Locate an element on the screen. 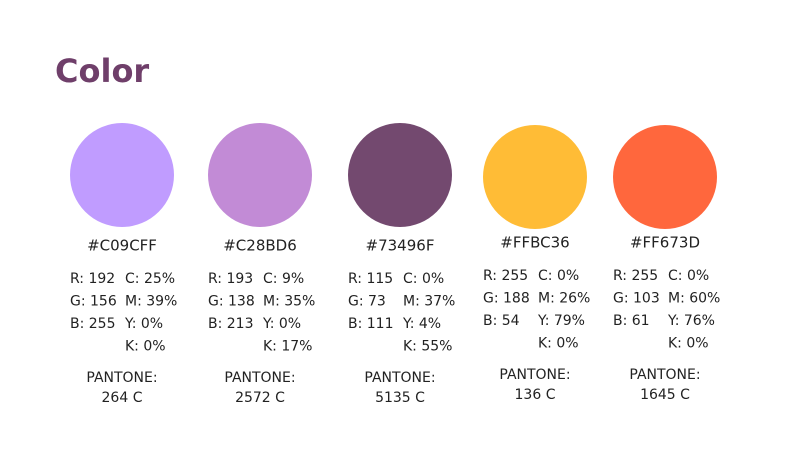 Image resolution: width=800 pixels, height=454 pixels. cmyk-value: Y: 4% is located at coordinates (421, 324).